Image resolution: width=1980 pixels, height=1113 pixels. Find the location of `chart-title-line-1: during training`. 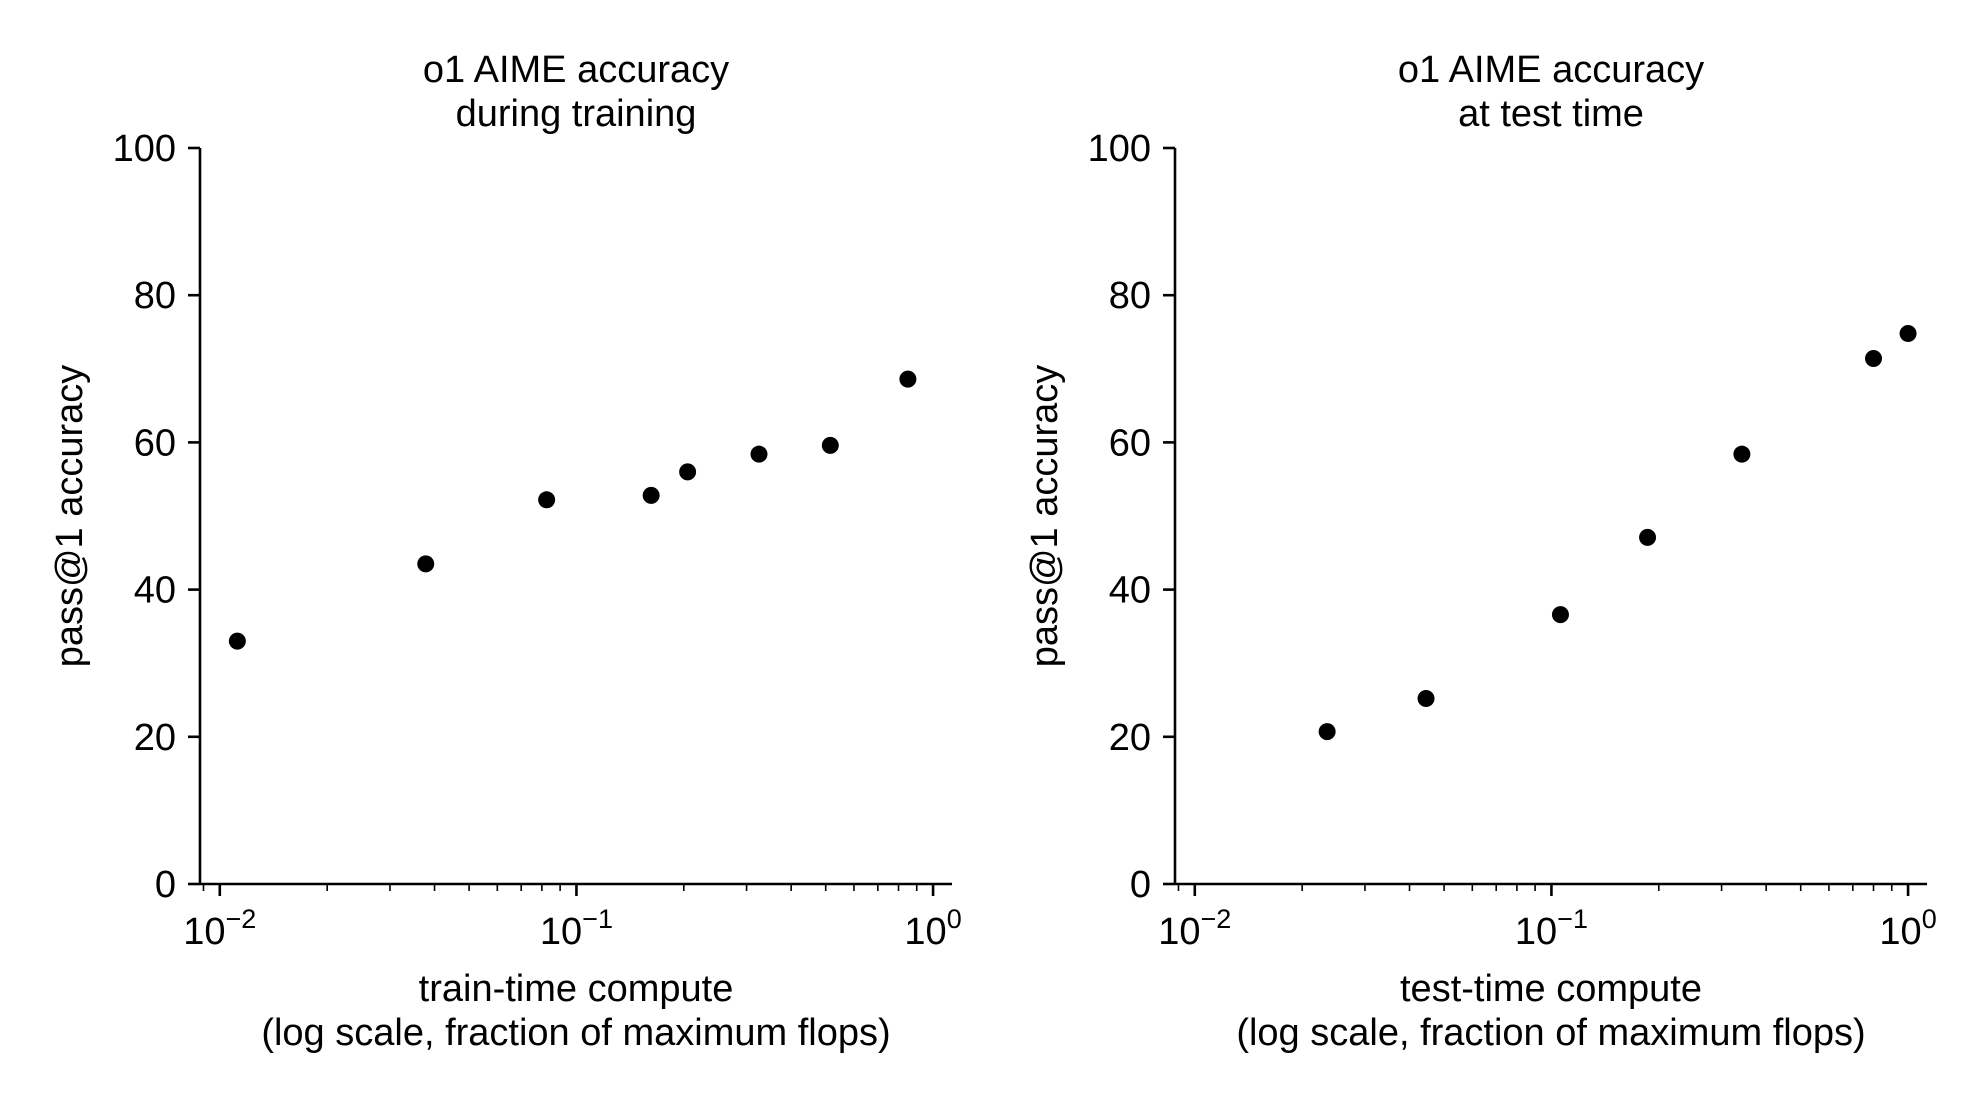

chart-title-line-1: during training is located at coordinates (576, 114).